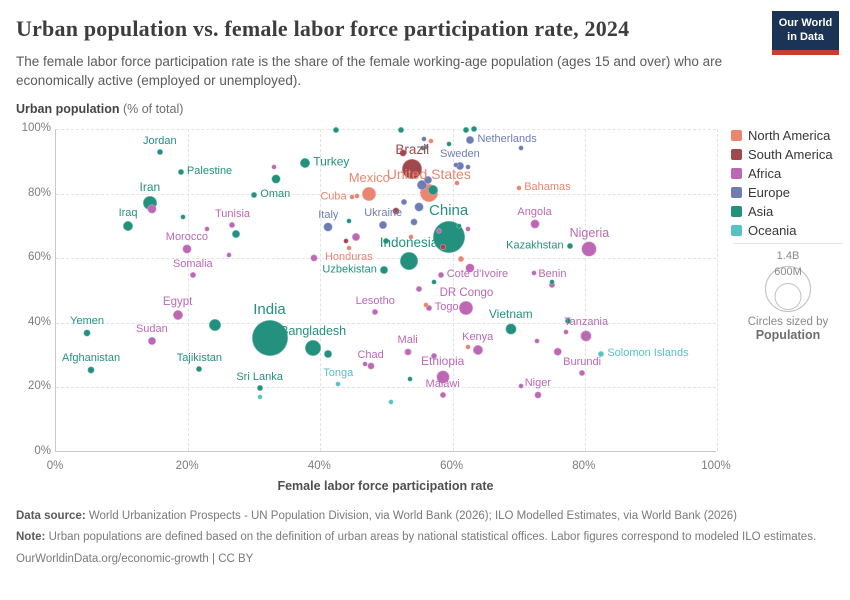 The width and height of the screenshot is (850, 600). What do you see at coordinates (333, 196) in the screenshot?
I see `country-label-cuba: Cuba` at bounding box center [333, 196].